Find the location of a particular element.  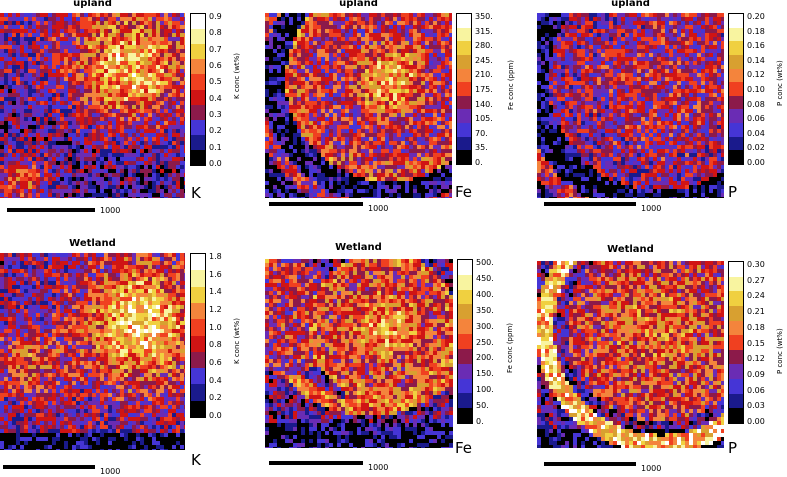

colorbar-tick-label: 0.14 is located at coordinates (756, 60).